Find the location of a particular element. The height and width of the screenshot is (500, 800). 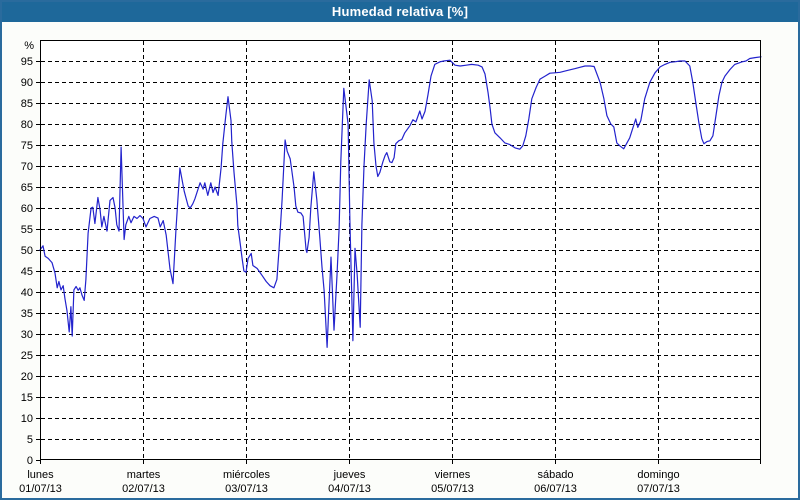

x-day-date-label: 02/07/13 is located at coordinates (143, 489).